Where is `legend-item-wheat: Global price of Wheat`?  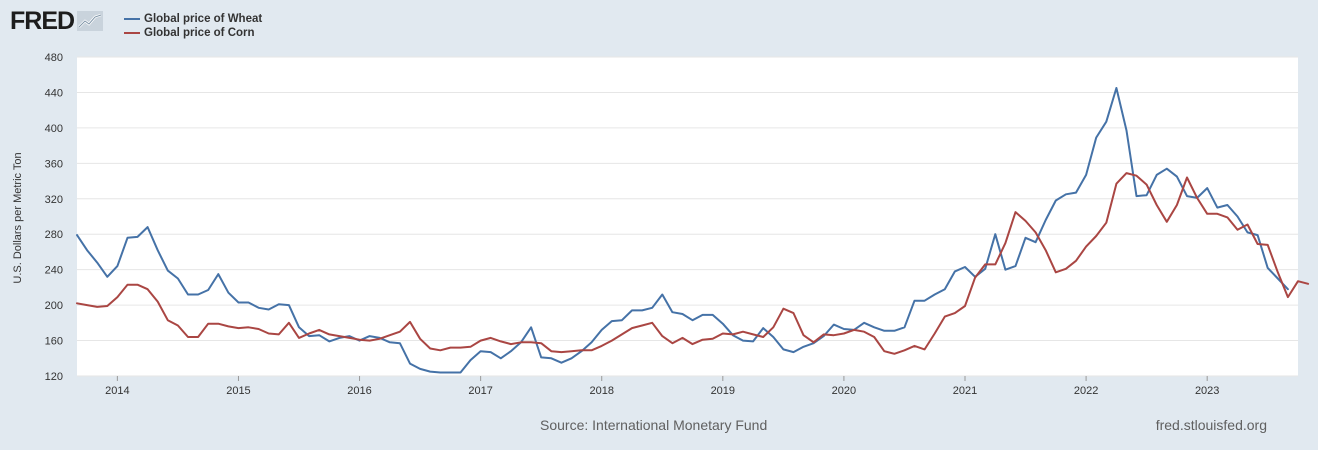
legend-item-wheat: Global price of Wheat is located at coordinates (193, 19).